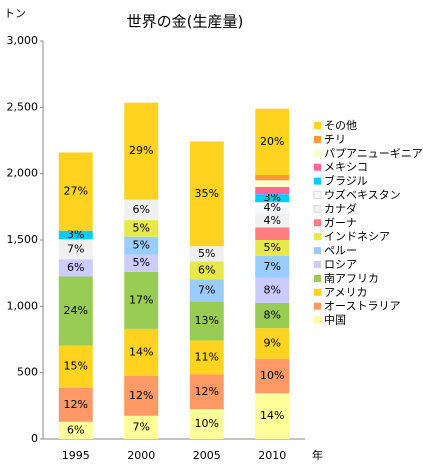 The width and height of the screenshot is (423, 475). I want to click on y-tick-label: 2,000, so click(23, 173).